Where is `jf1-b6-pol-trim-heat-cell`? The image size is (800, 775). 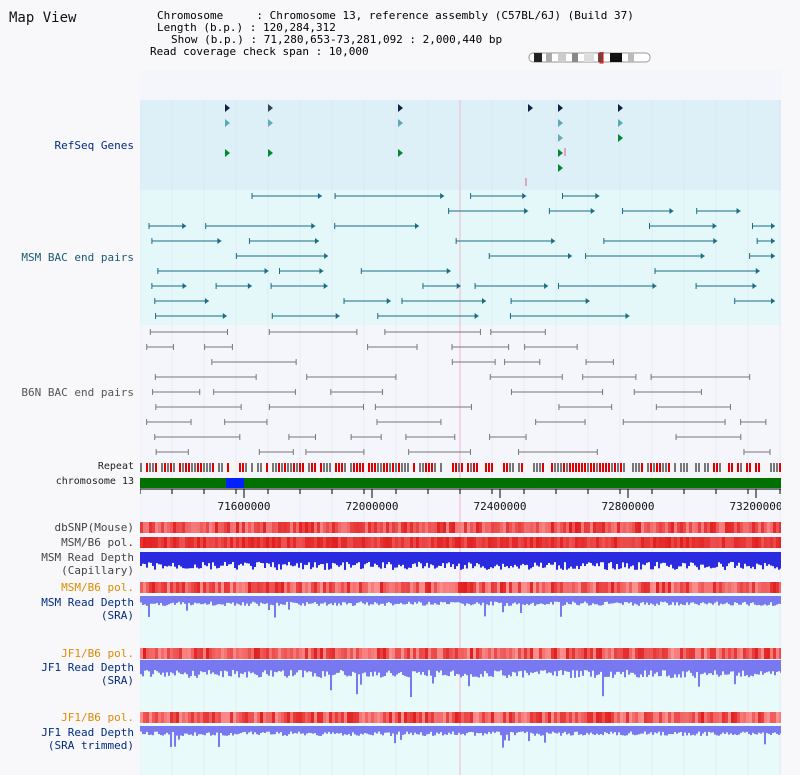 jf1-b6-pol-trim-heat-cell is located at coordinates (444, 717).